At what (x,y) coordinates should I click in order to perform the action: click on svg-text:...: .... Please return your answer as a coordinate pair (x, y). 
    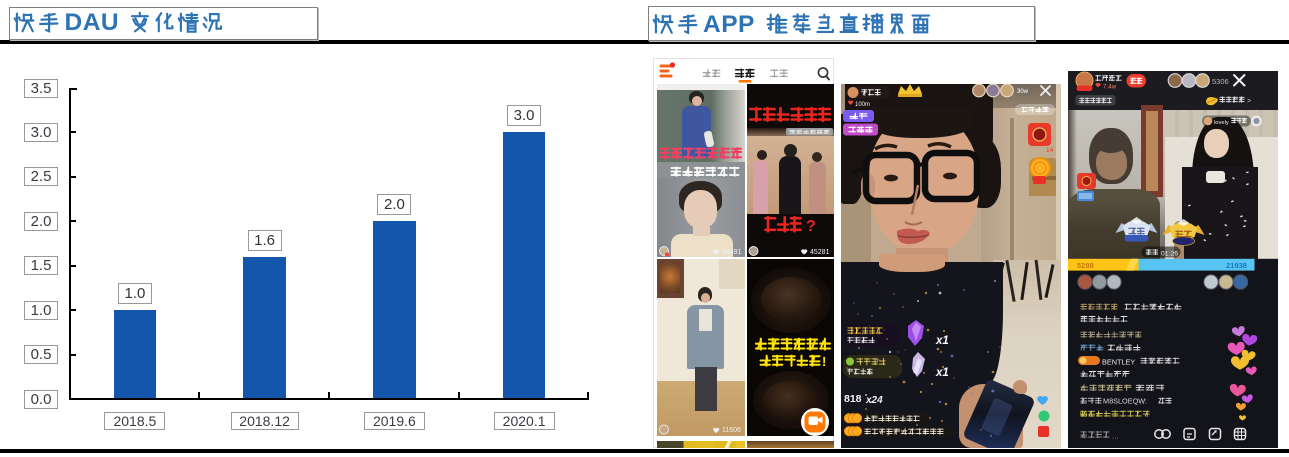
    Looking at the image, I should click on (1115, 436).